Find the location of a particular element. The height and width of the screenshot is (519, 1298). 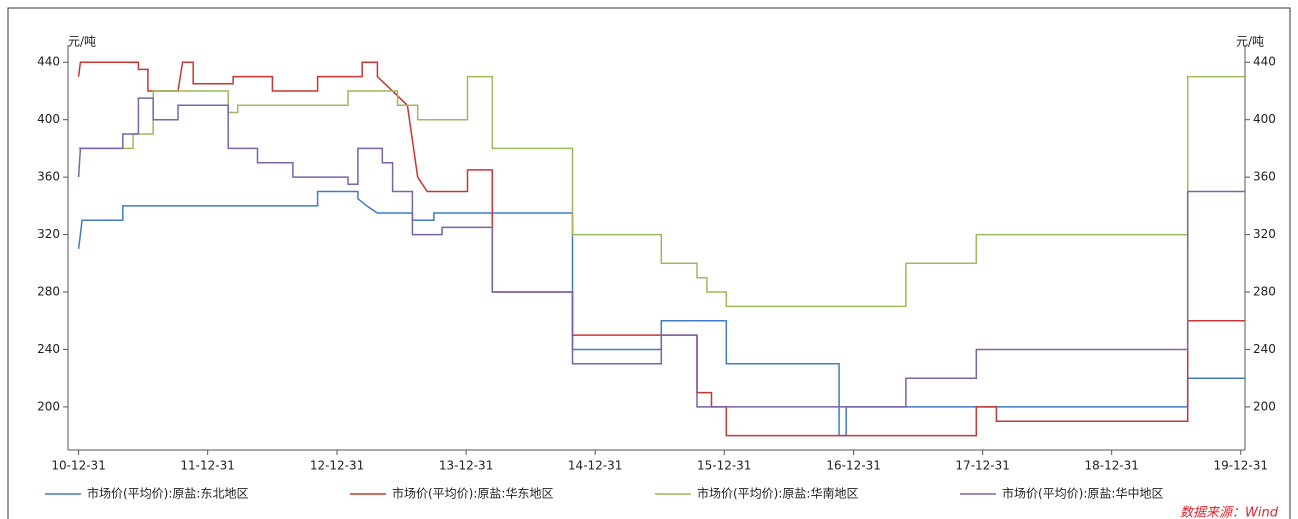

legend-label: 市场价(平均价):原盐:华南地区 is located at coordinates (777, 493).